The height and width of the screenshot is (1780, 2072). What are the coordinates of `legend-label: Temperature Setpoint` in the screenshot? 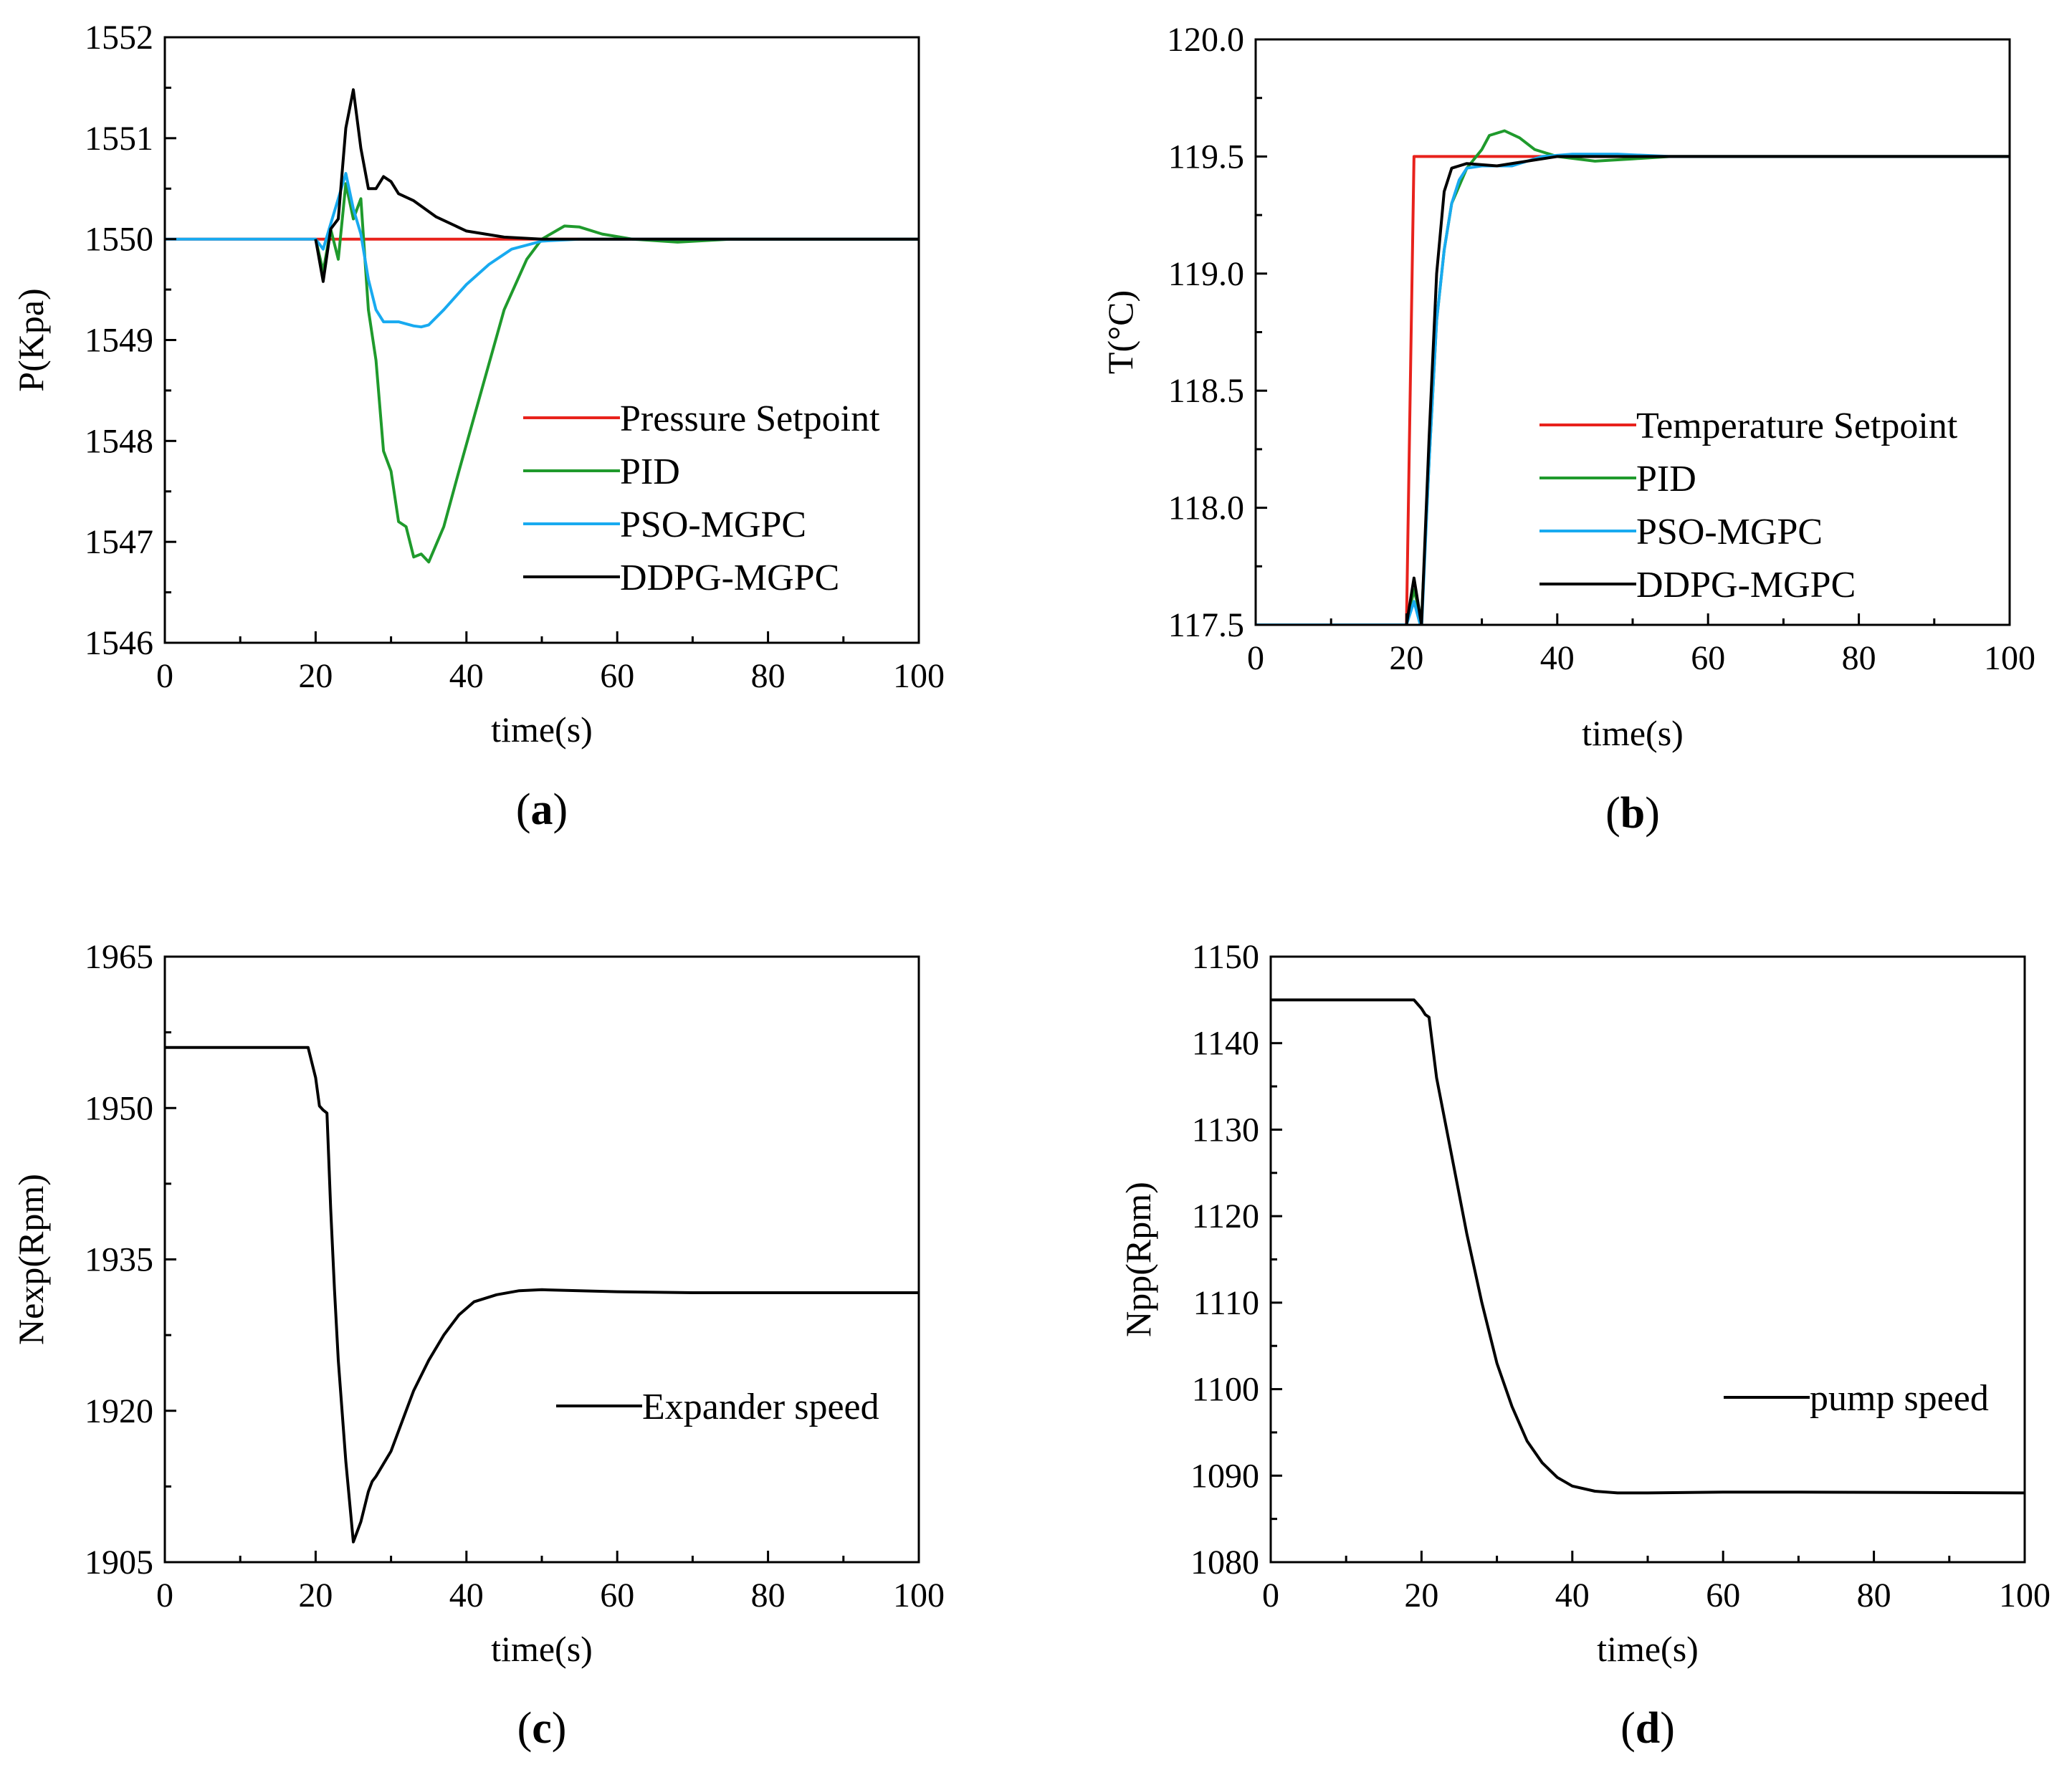 It's located at (1797, 426).